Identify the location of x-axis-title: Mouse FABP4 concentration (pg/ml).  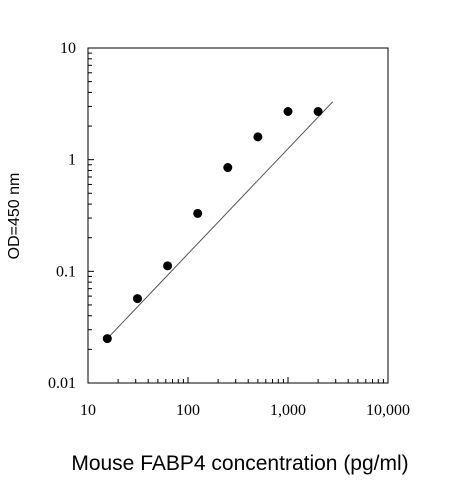
(239, 463).